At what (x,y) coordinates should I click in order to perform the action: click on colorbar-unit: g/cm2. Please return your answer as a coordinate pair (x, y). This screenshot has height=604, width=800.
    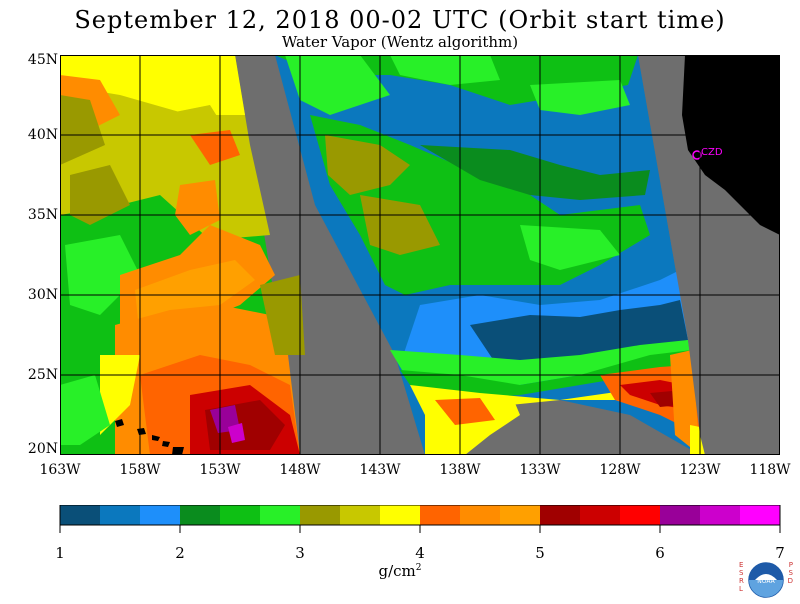
    Looking at the image, I should click on (400, 571).